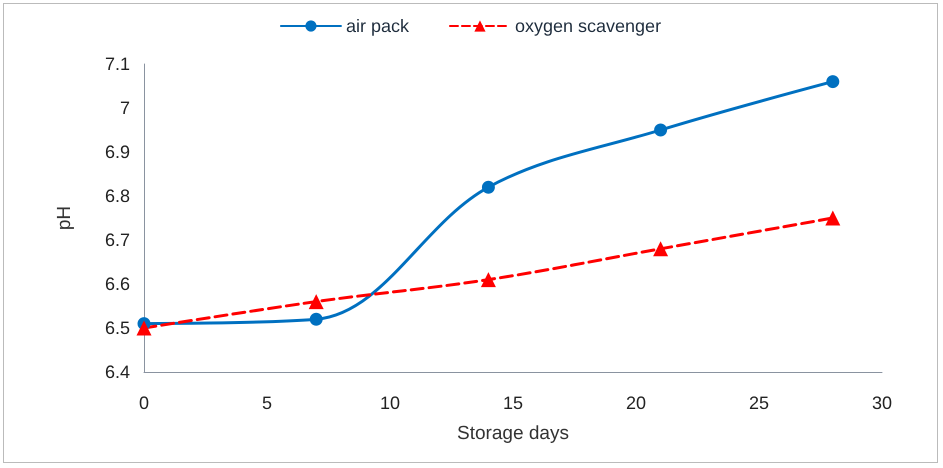  What do you see at coordinates (117, 372) in the screenshot?
I see `y-tick-label: 6.4` at bounding box center [117, 372].